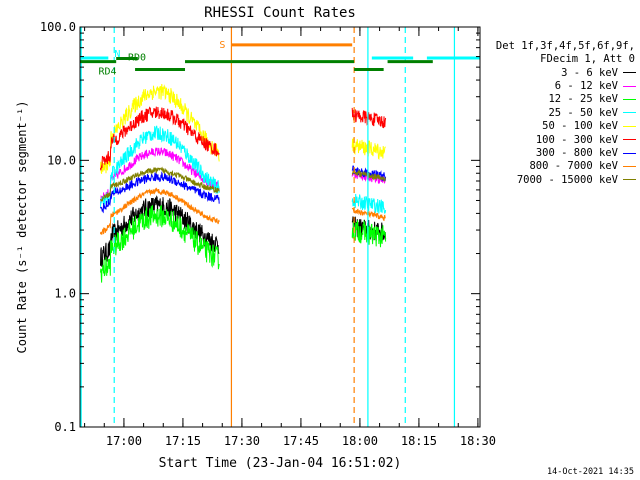  I want to click on legend-entry: 7000 - 15000 keV, so click(558, 179).